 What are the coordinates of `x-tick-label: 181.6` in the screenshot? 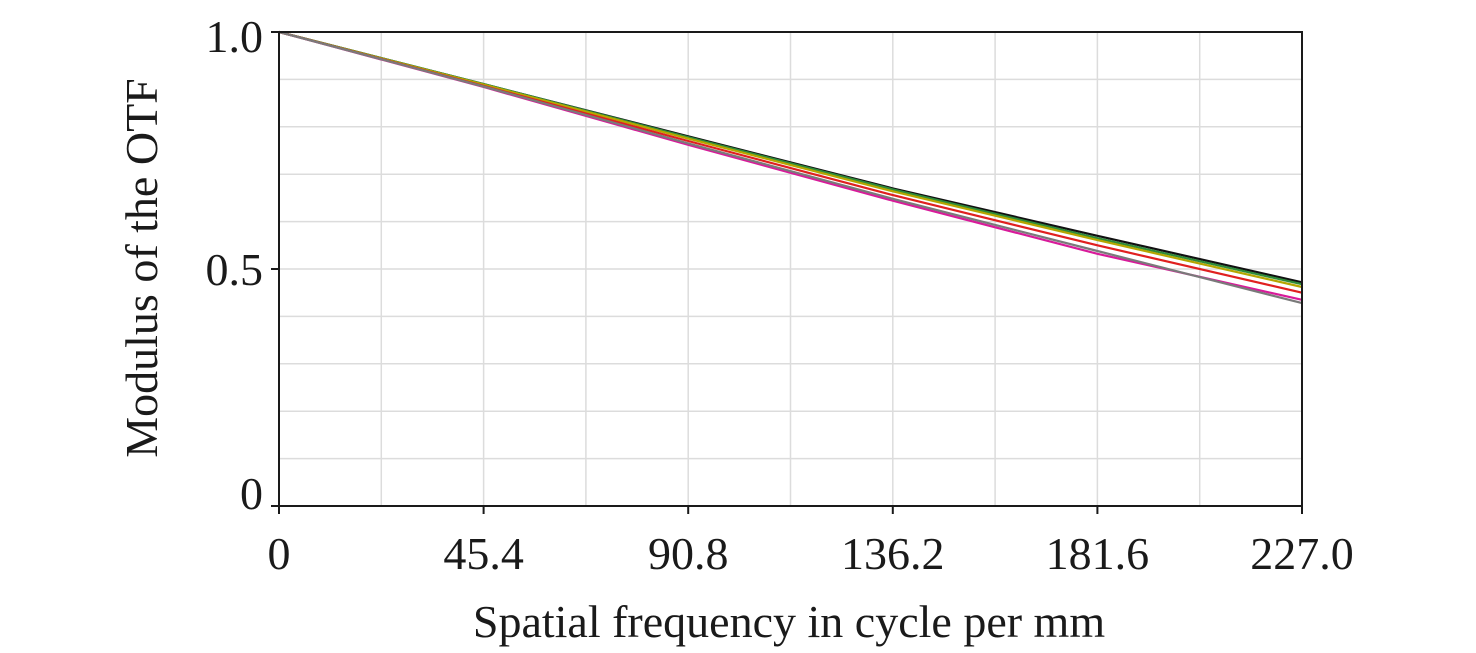 It's located at (1098, 553).